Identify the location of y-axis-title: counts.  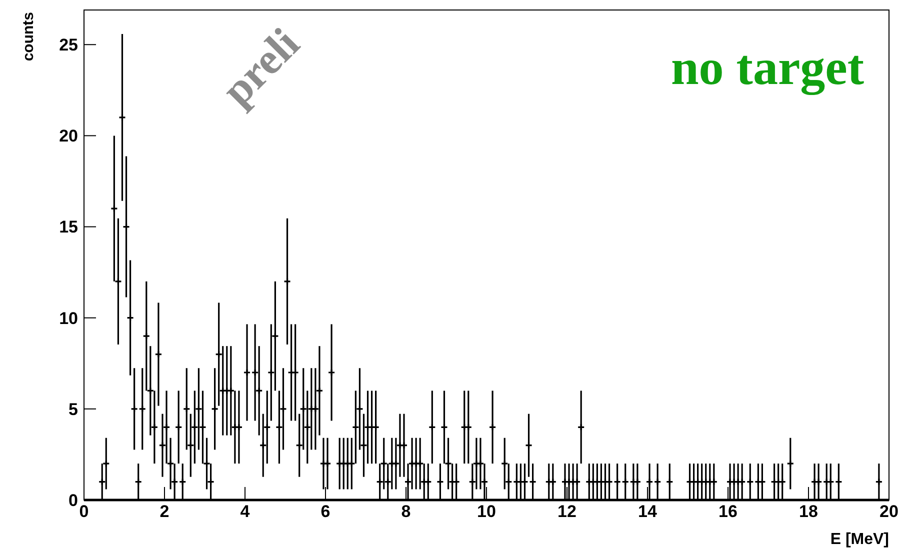
(28, 37).